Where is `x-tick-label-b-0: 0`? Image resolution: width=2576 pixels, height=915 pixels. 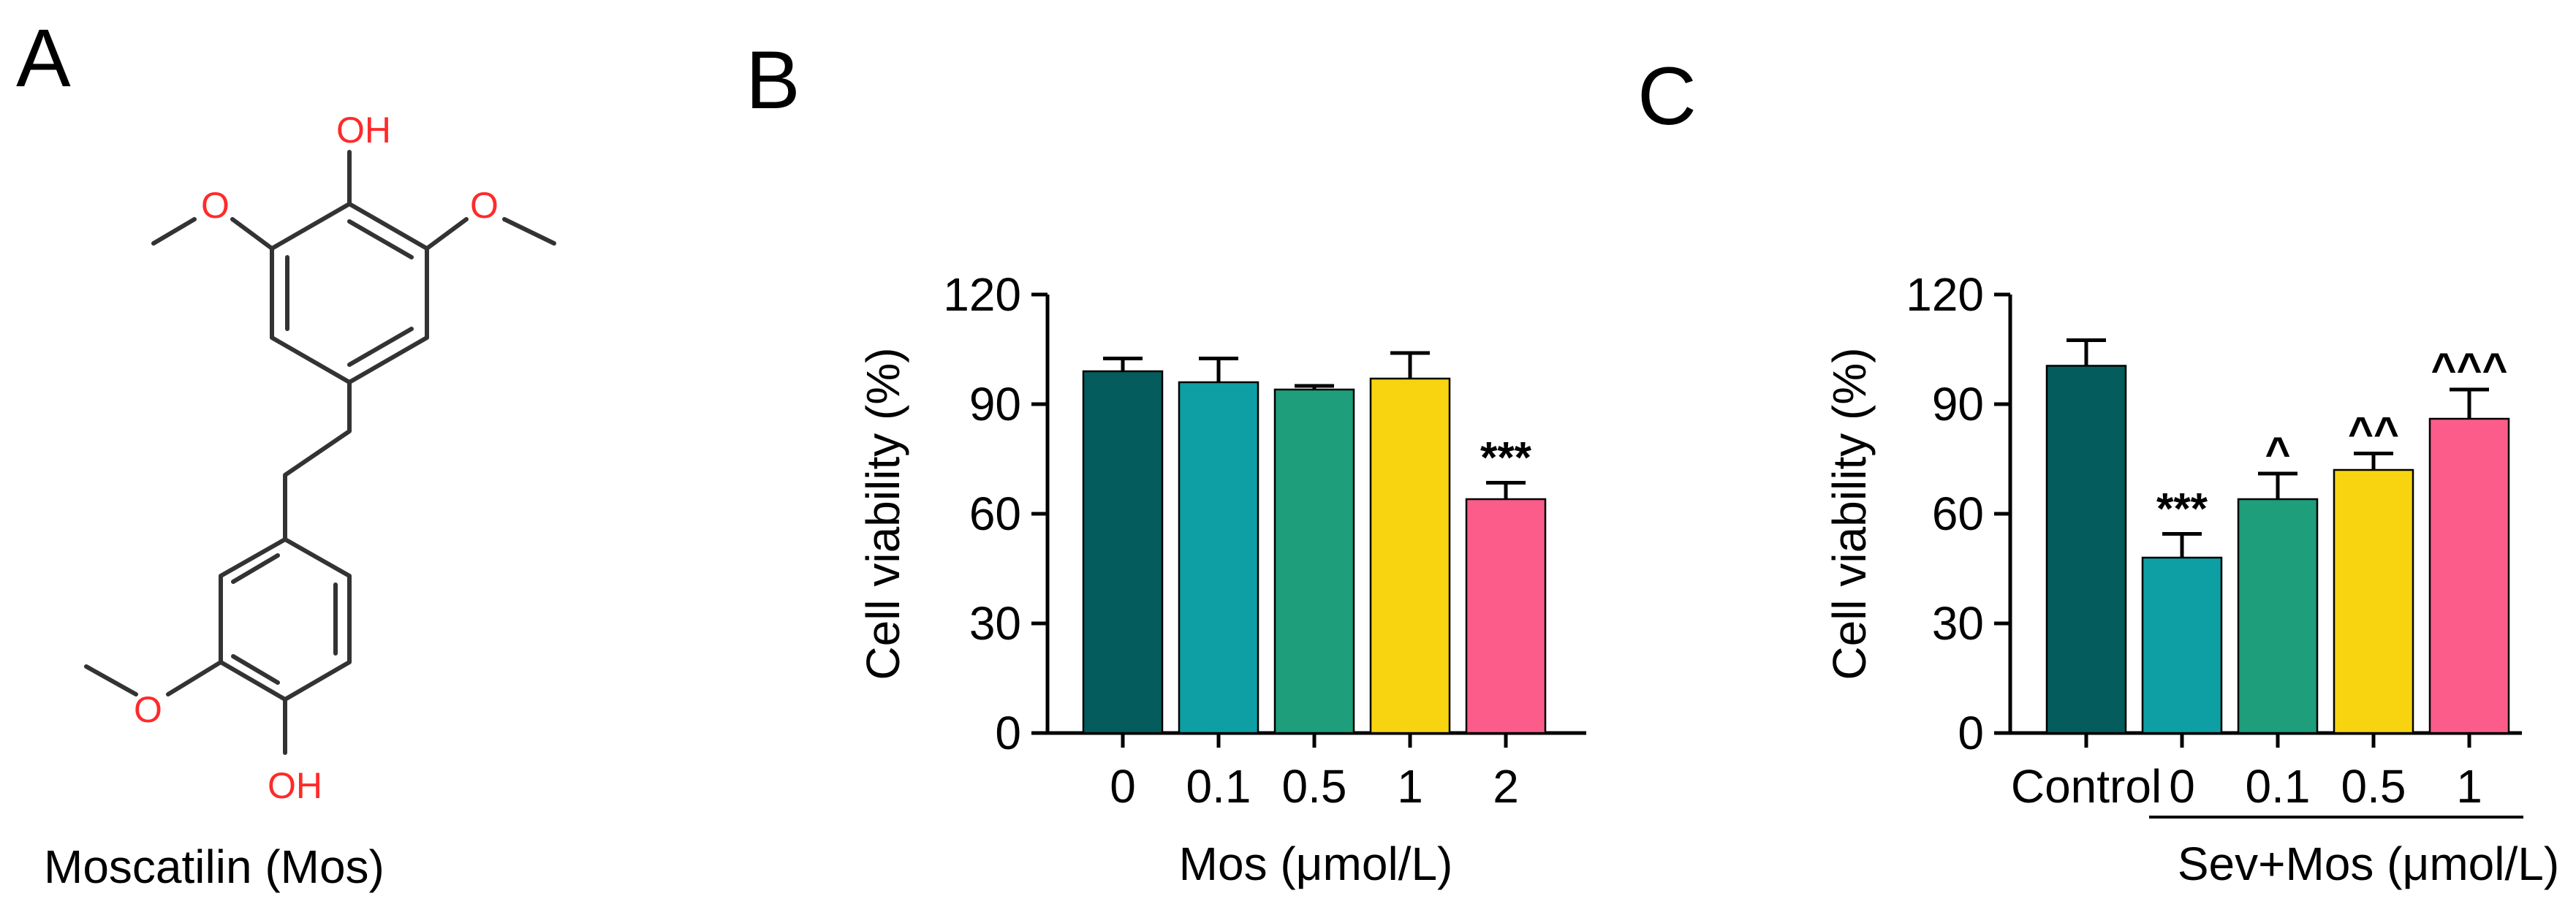 x-tick-label-b-0: 0 is located at coordinates (1123, 786).